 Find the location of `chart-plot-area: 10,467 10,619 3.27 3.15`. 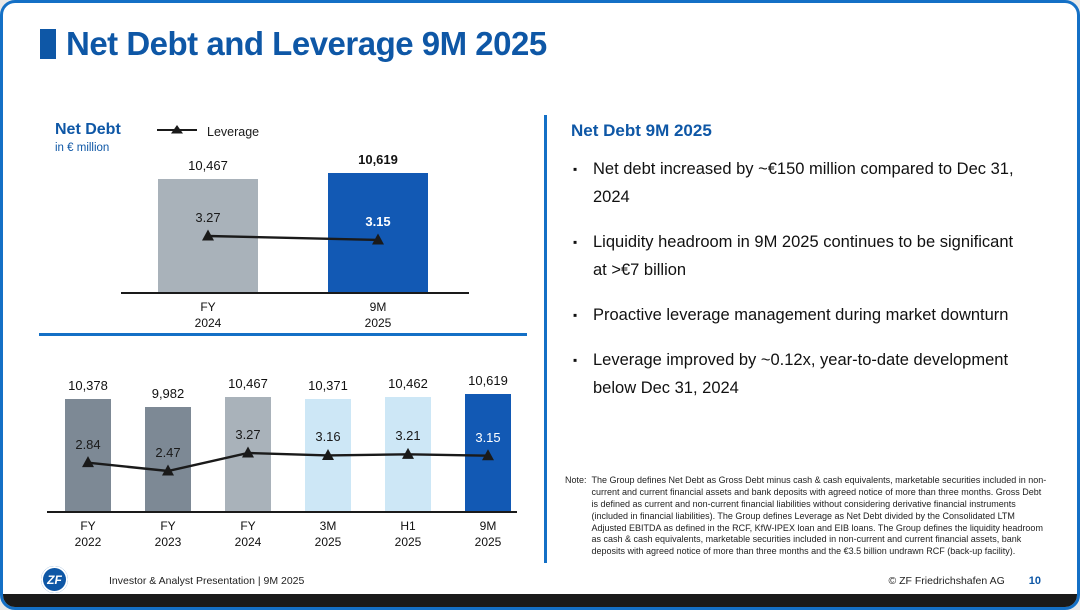

chart-plot-area: 10,467 10,619 3.27 3.15 is located at coordinates (295, 223).